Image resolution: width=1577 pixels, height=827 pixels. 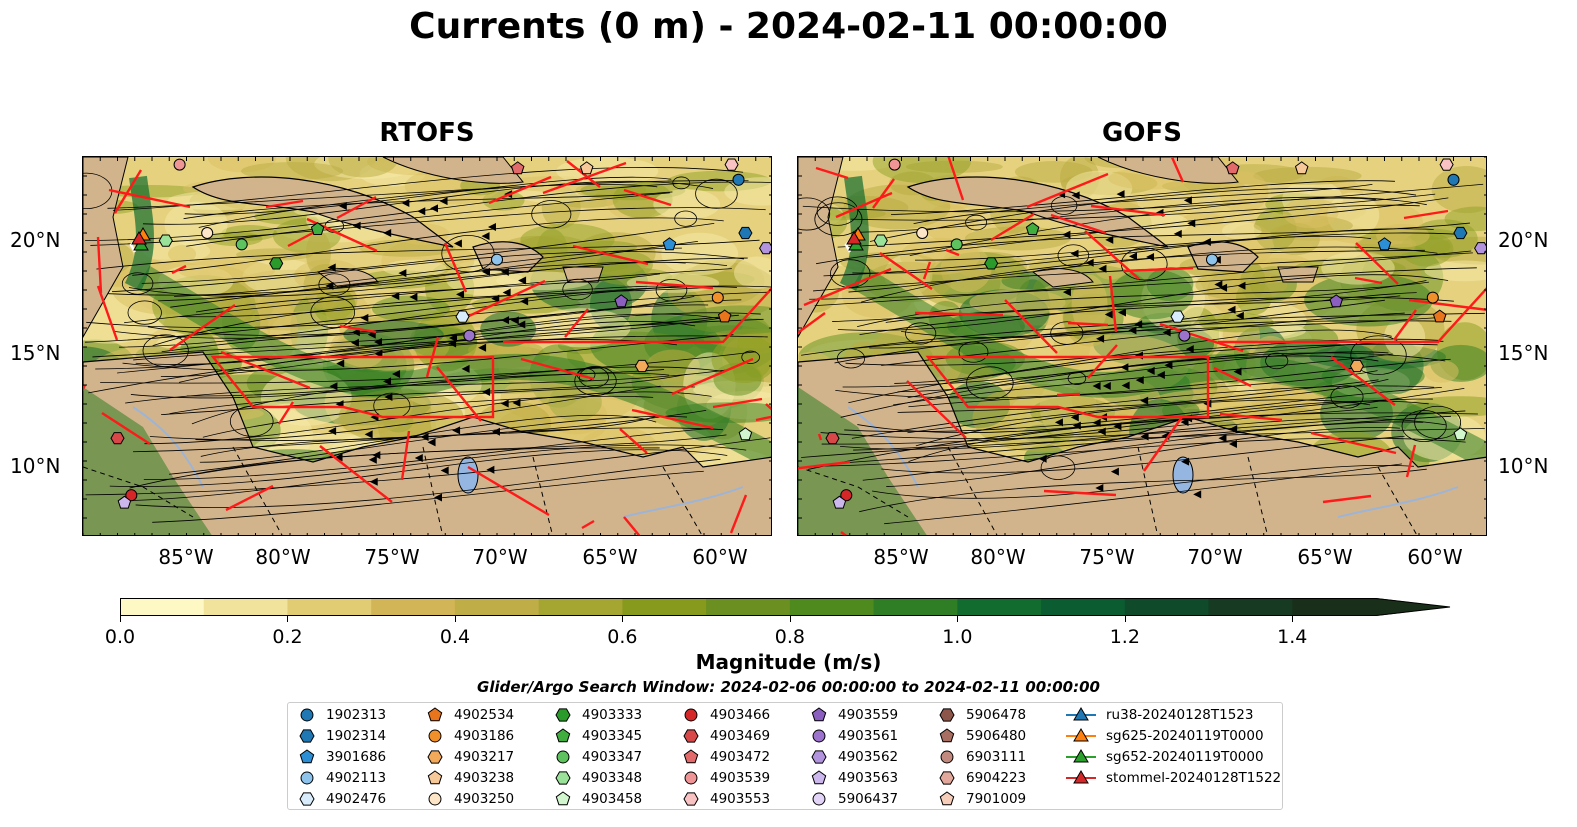 What do you see at coordinates (740, 757) in the screenshot?
I see `legend-label: 4903472` at bounding box center [740, 757].